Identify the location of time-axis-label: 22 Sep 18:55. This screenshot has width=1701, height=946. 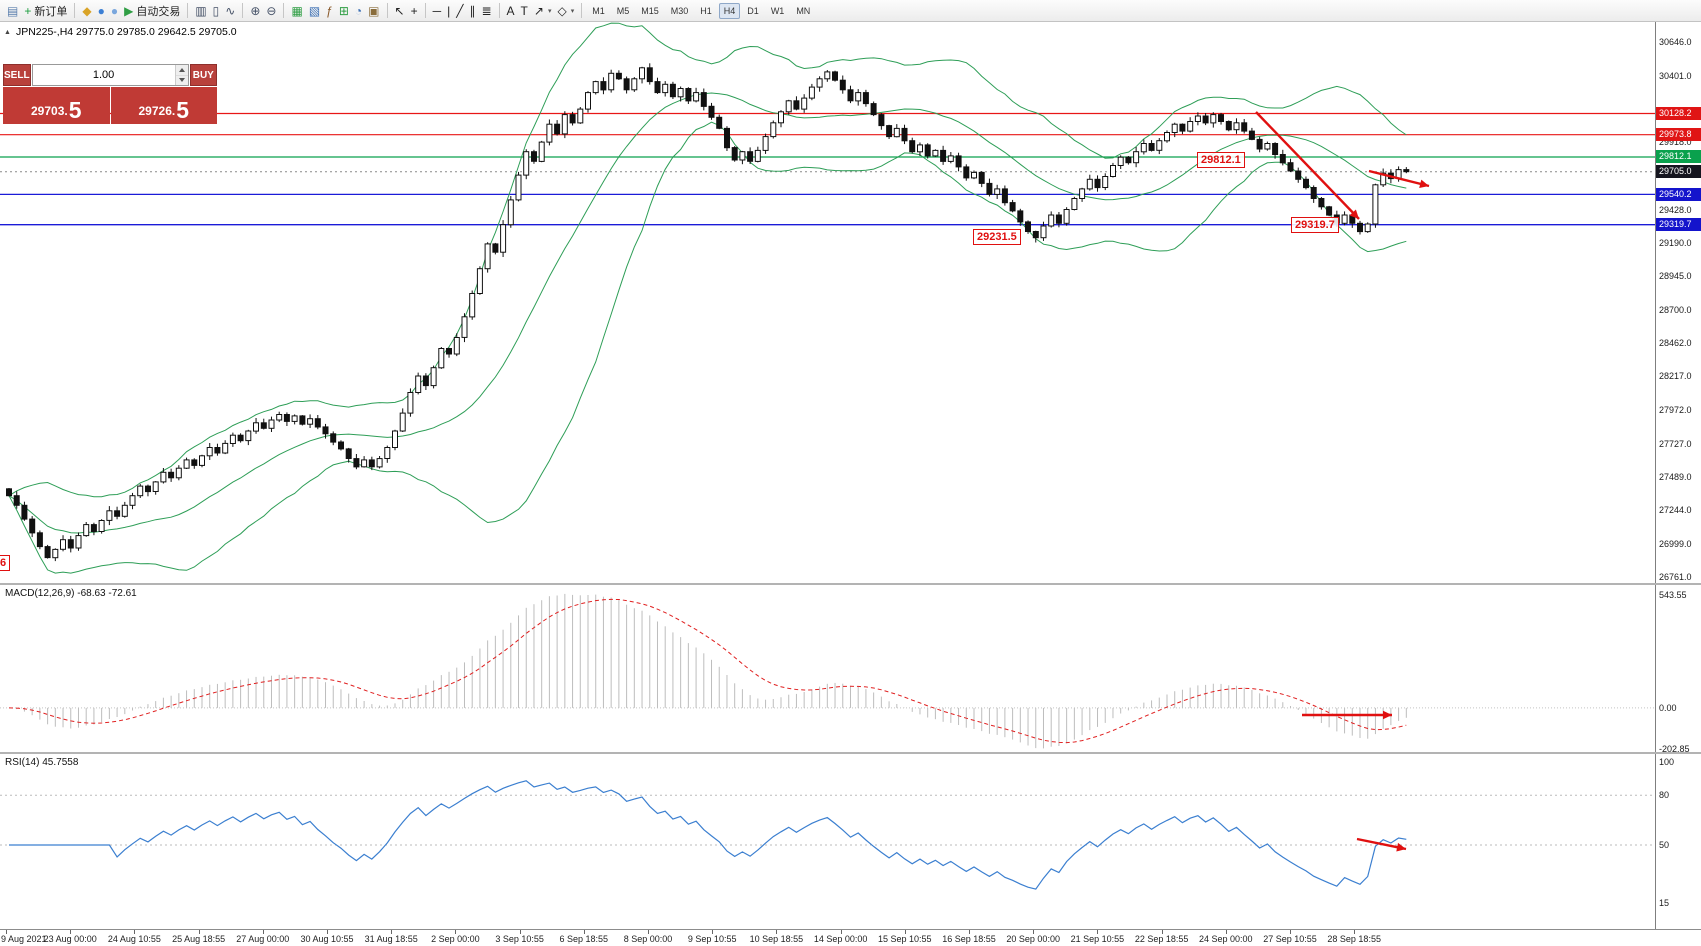
(1161, 939).